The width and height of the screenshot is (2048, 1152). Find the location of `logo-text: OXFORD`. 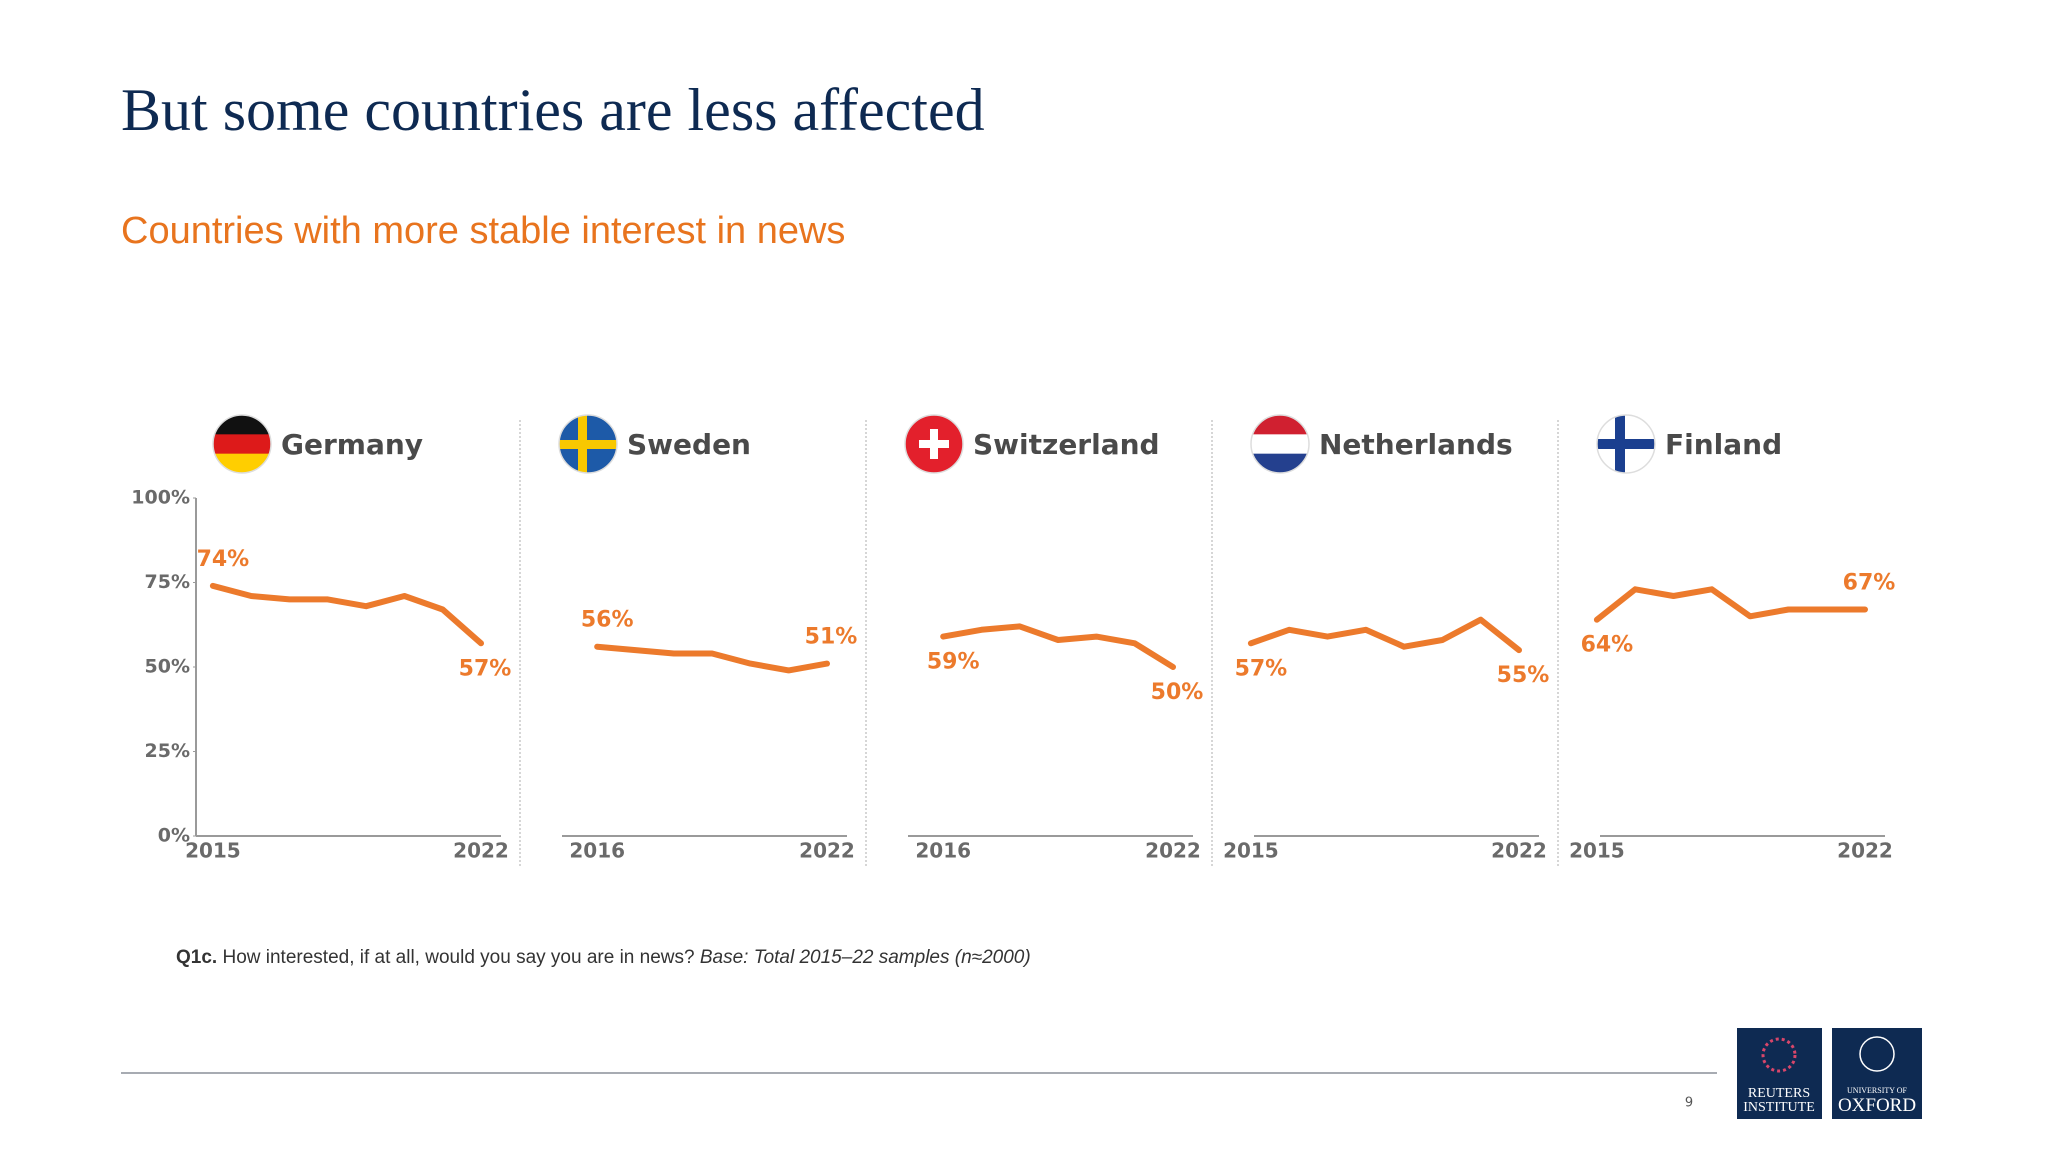

logo-text: OXFORD is located at coordinates (1877, 1105).